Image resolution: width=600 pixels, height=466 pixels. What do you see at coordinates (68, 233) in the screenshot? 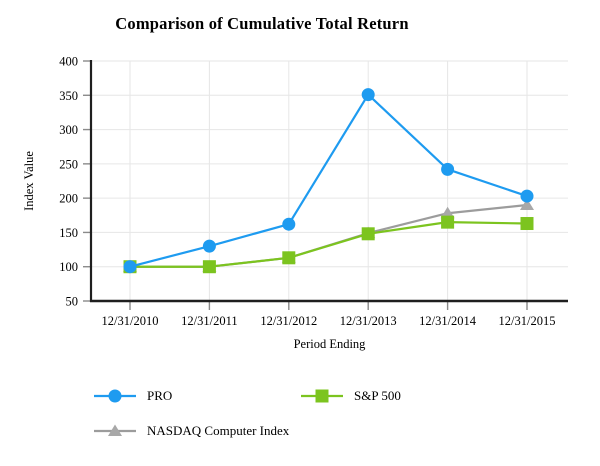
I see `y-tick-label: 150` at bounding box center [68, 233].